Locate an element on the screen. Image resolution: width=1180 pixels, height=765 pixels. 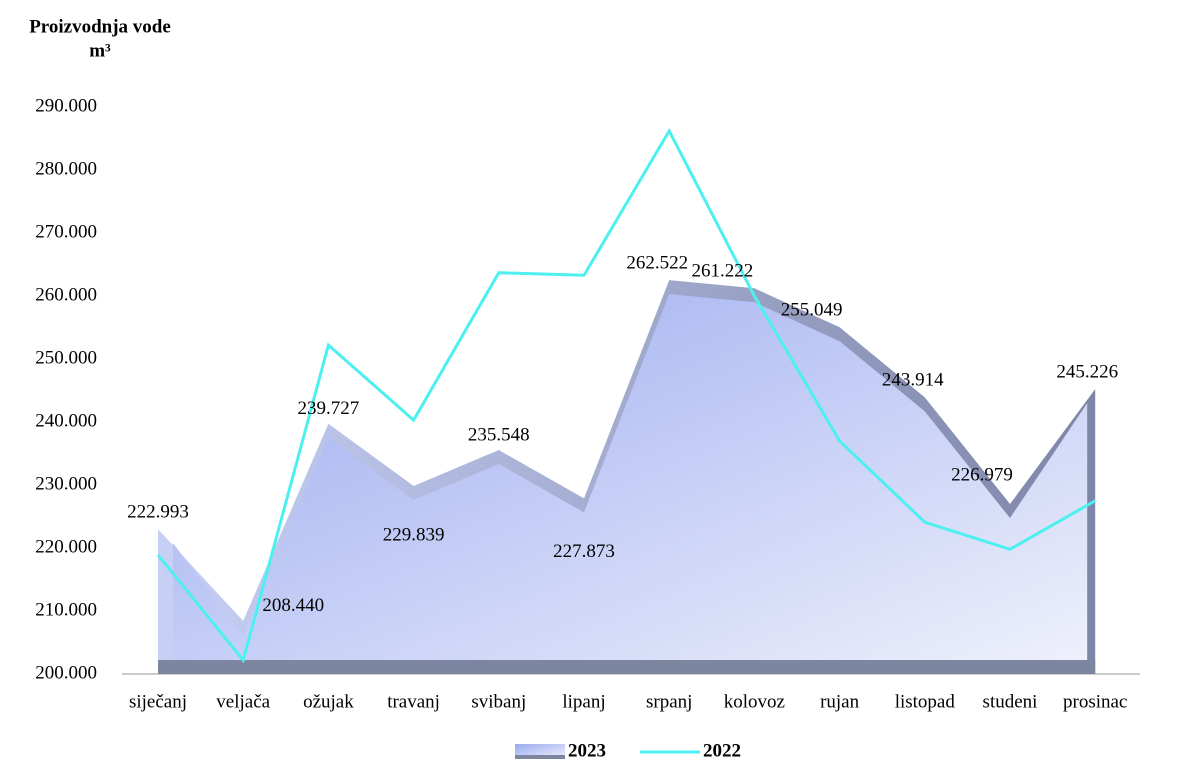
x-tick-label: svibanj is located at coordinates (498, 701).